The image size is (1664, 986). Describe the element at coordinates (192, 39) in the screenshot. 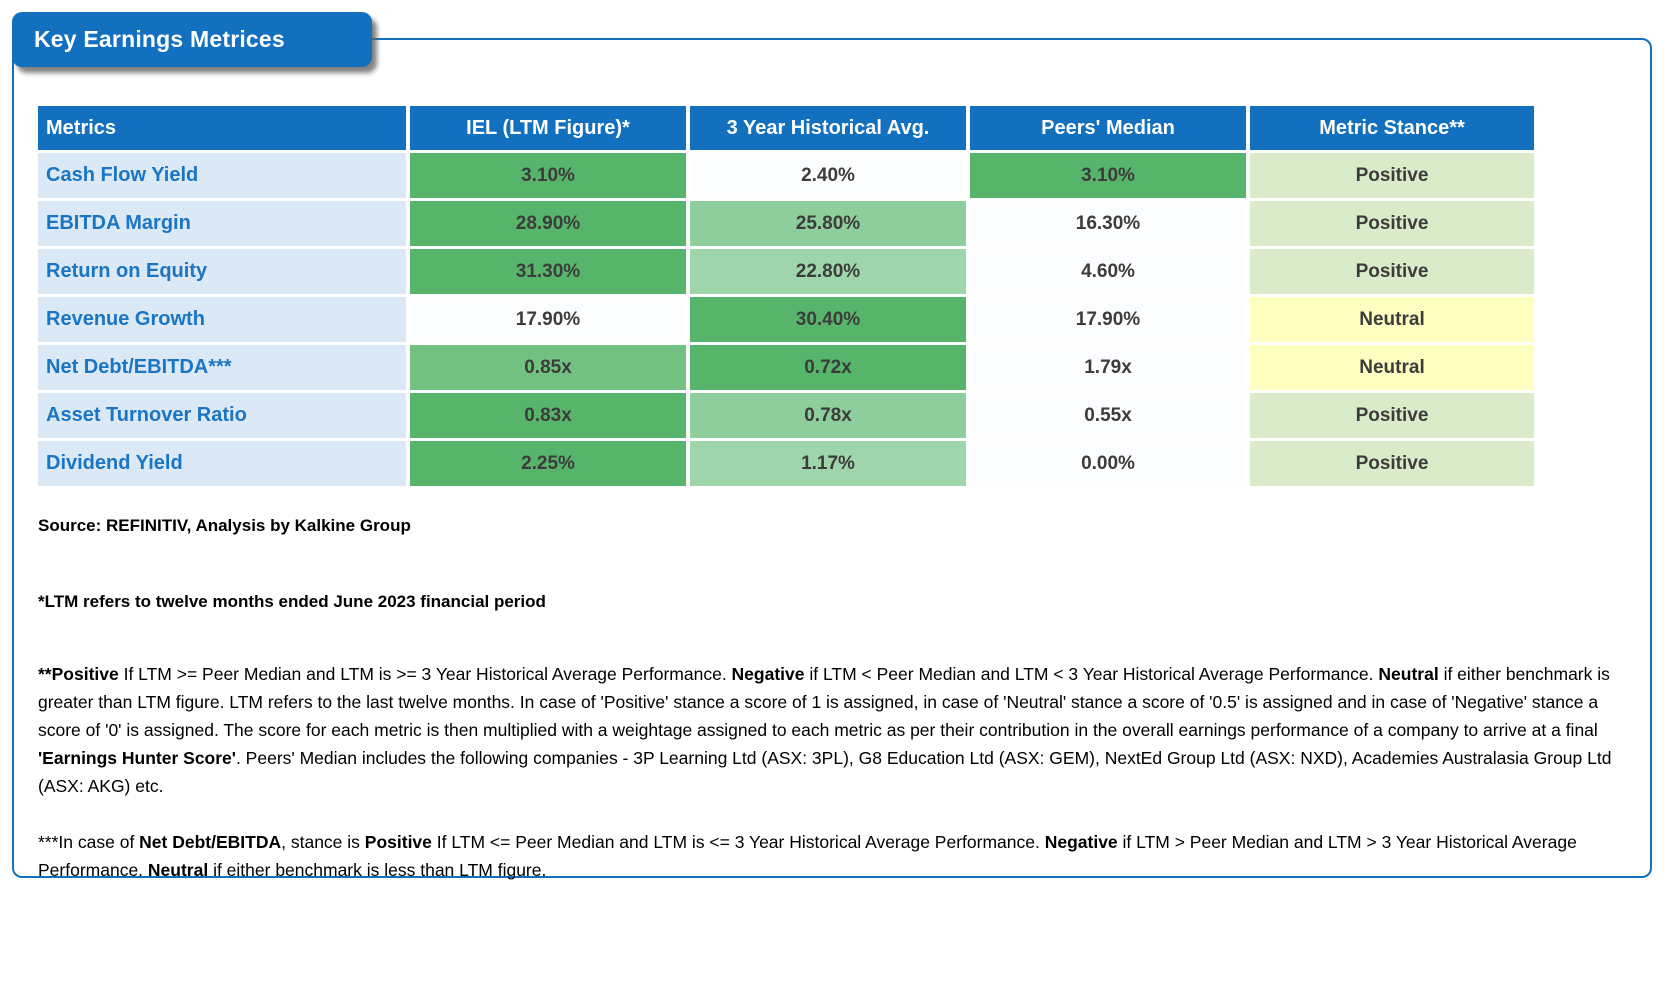

I see `panel-title: Key Earnings Metrices` at that location.